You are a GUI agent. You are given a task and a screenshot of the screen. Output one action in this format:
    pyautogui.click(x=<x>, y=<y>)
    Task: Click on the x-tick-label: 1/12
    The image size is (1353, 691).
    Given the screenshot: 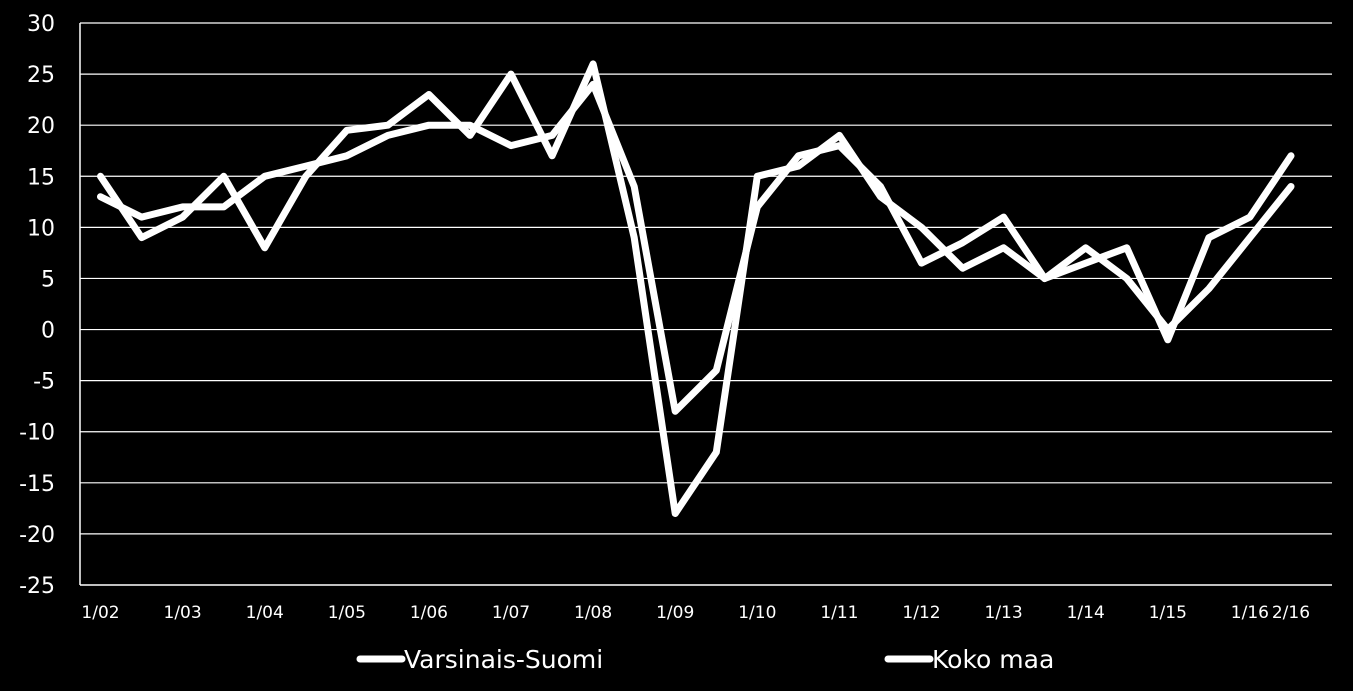 What is the action you would take?
    pyautogui.click(x=921, y=613)
    